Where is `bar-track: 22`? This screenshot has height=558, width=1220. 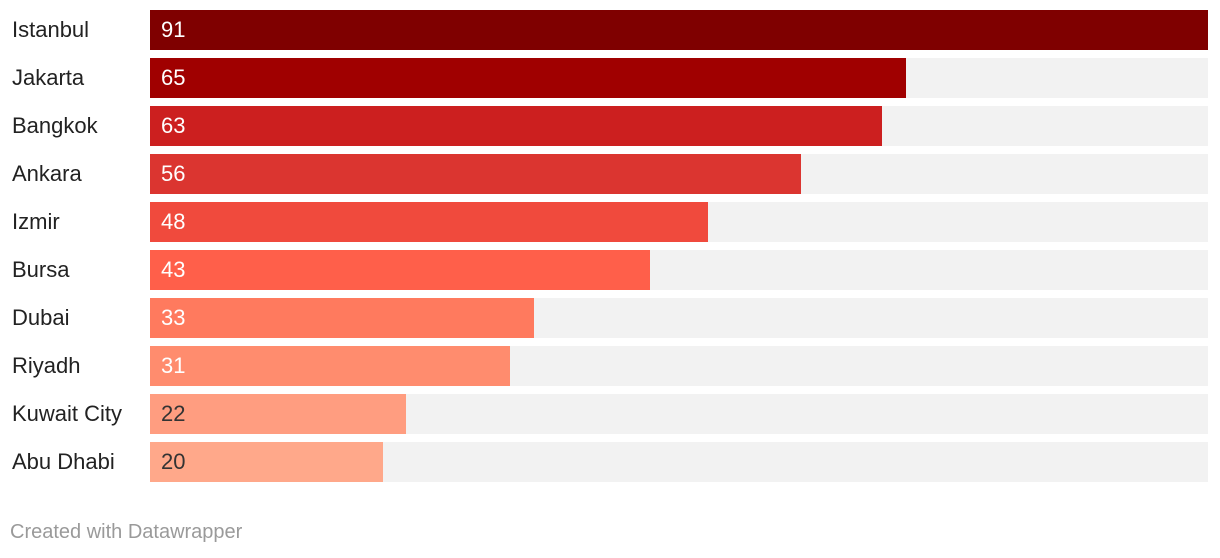 bar-track: 22 is located at coordinates (679, 414).